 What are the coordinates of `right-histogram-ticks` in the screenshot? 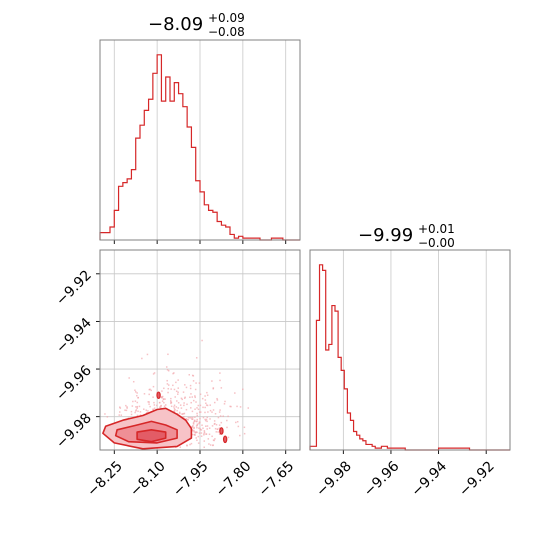 It's located at (414, 452).